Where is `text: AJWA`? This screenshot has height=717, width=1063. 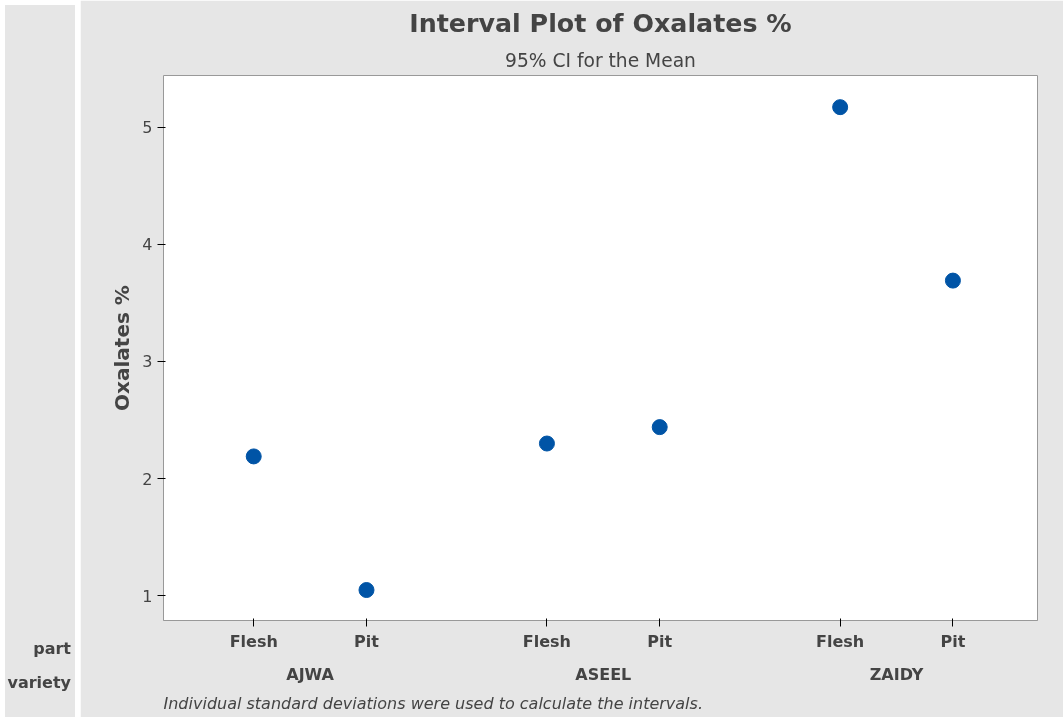 text: AJWA is located at coordinates (310, 674).